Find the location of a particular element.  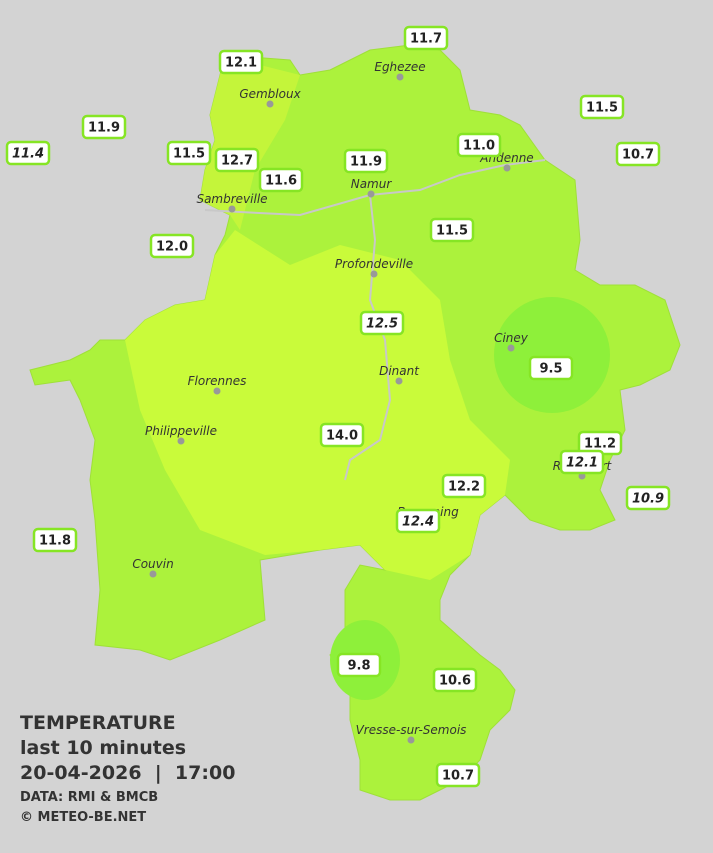

station-value: 11.6 is located at coordinates (281, 181).